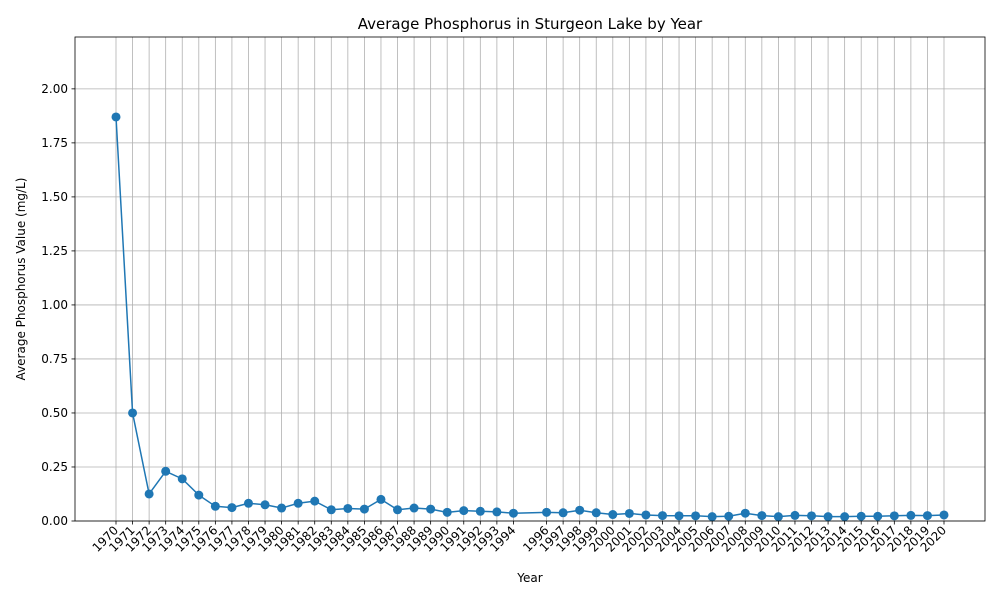  I want to click on y-axis-label: Average Phosphorus Value (mg/L), so click(21, 279).